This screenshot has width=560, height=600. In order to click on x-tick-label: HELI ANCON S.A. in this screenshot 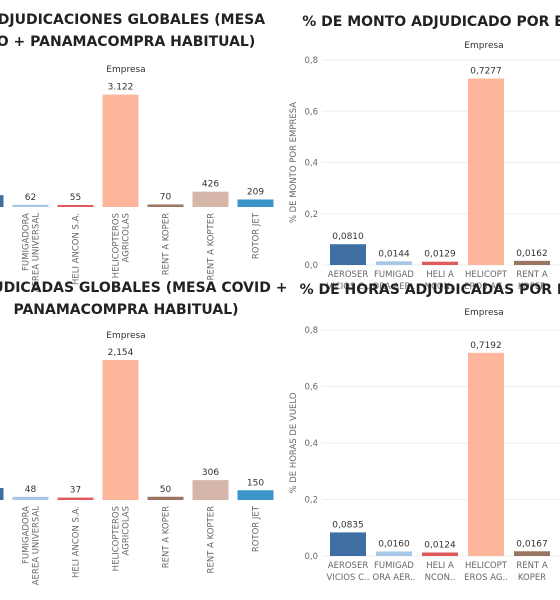, I will do `click(77, 542)`.